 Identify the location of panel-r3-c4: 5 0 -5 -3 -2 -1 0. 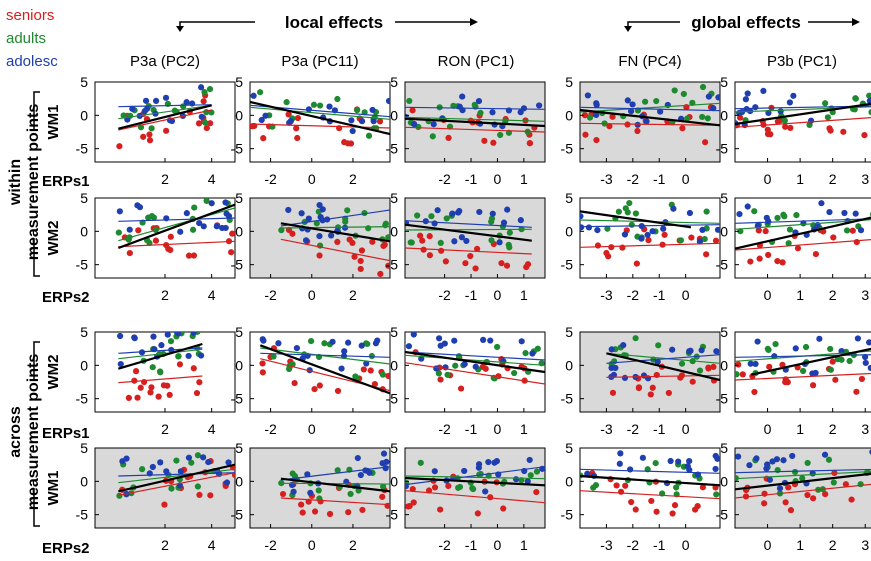
(641, 380).